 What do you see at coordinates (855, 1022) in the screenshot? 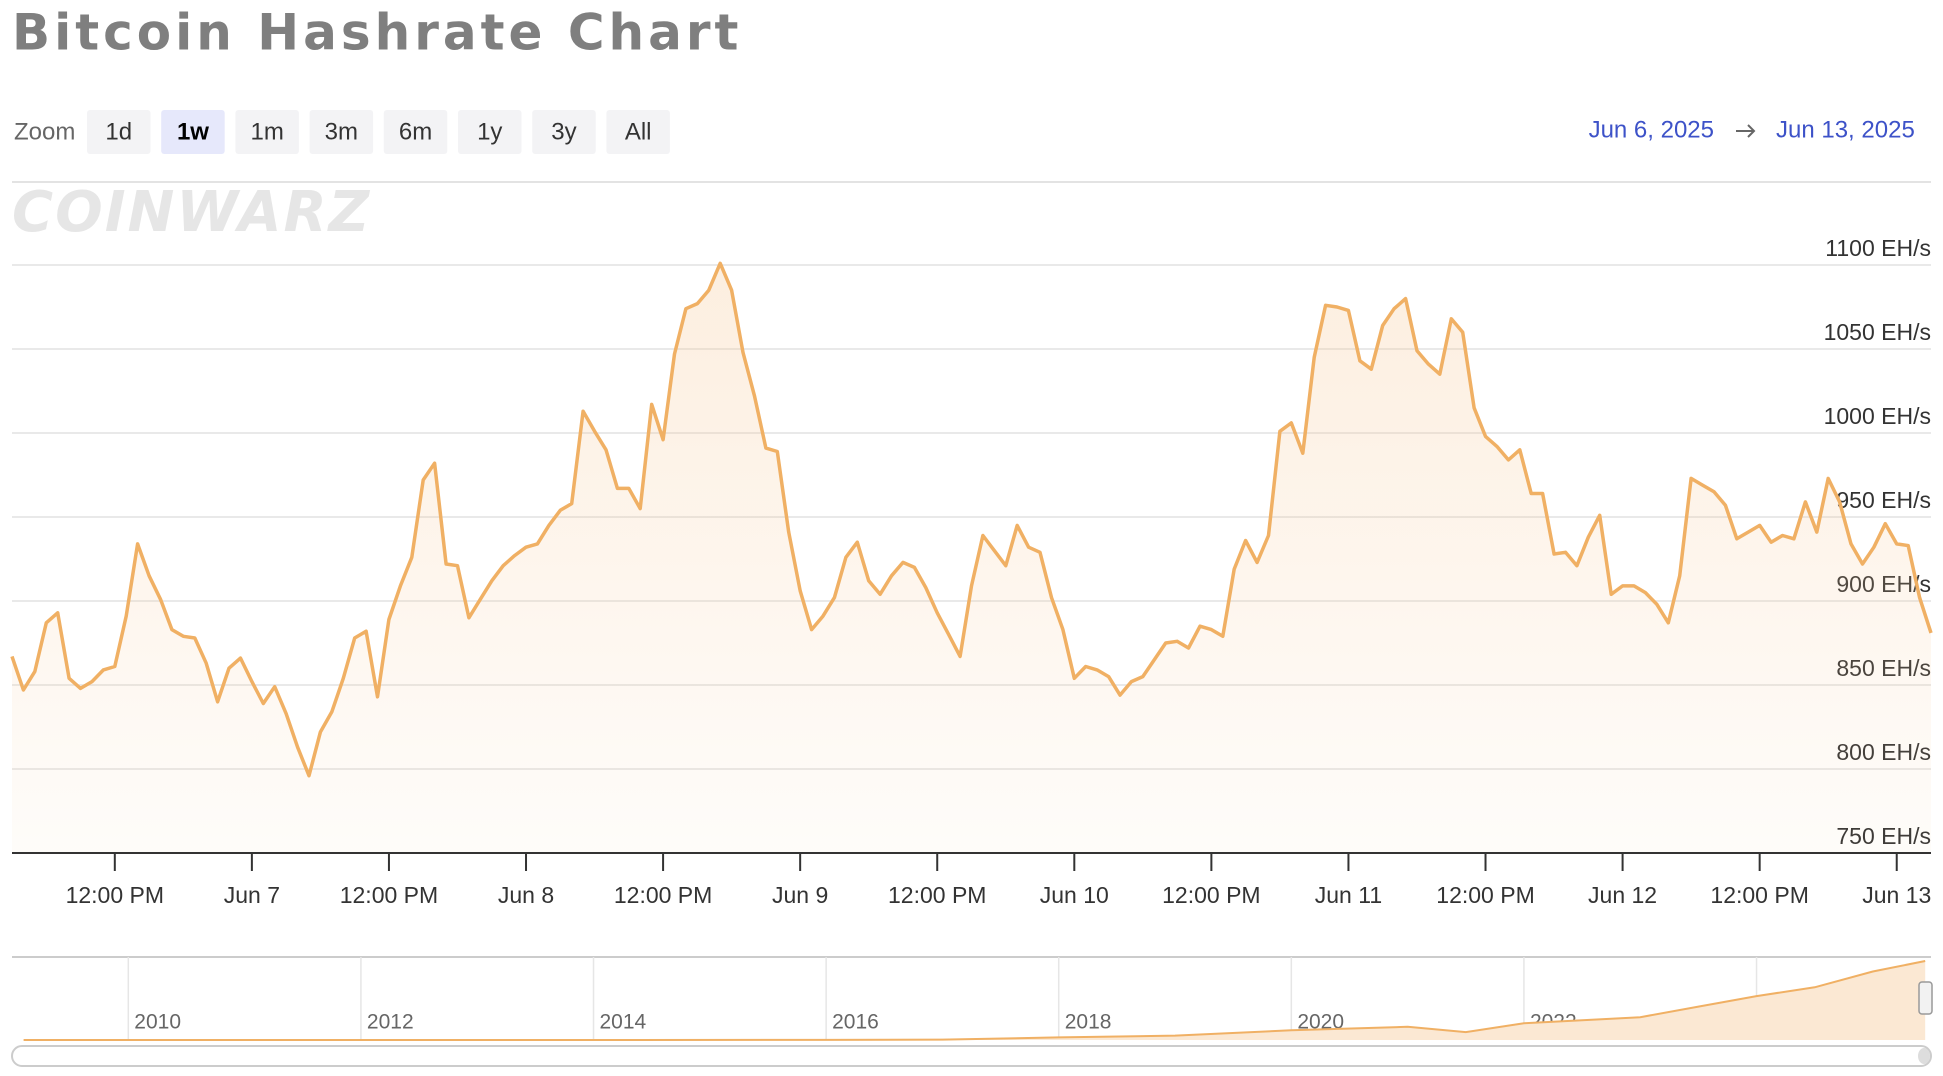
I see `navigator-tick-label: 2016` at bounding box center [855, 1022].